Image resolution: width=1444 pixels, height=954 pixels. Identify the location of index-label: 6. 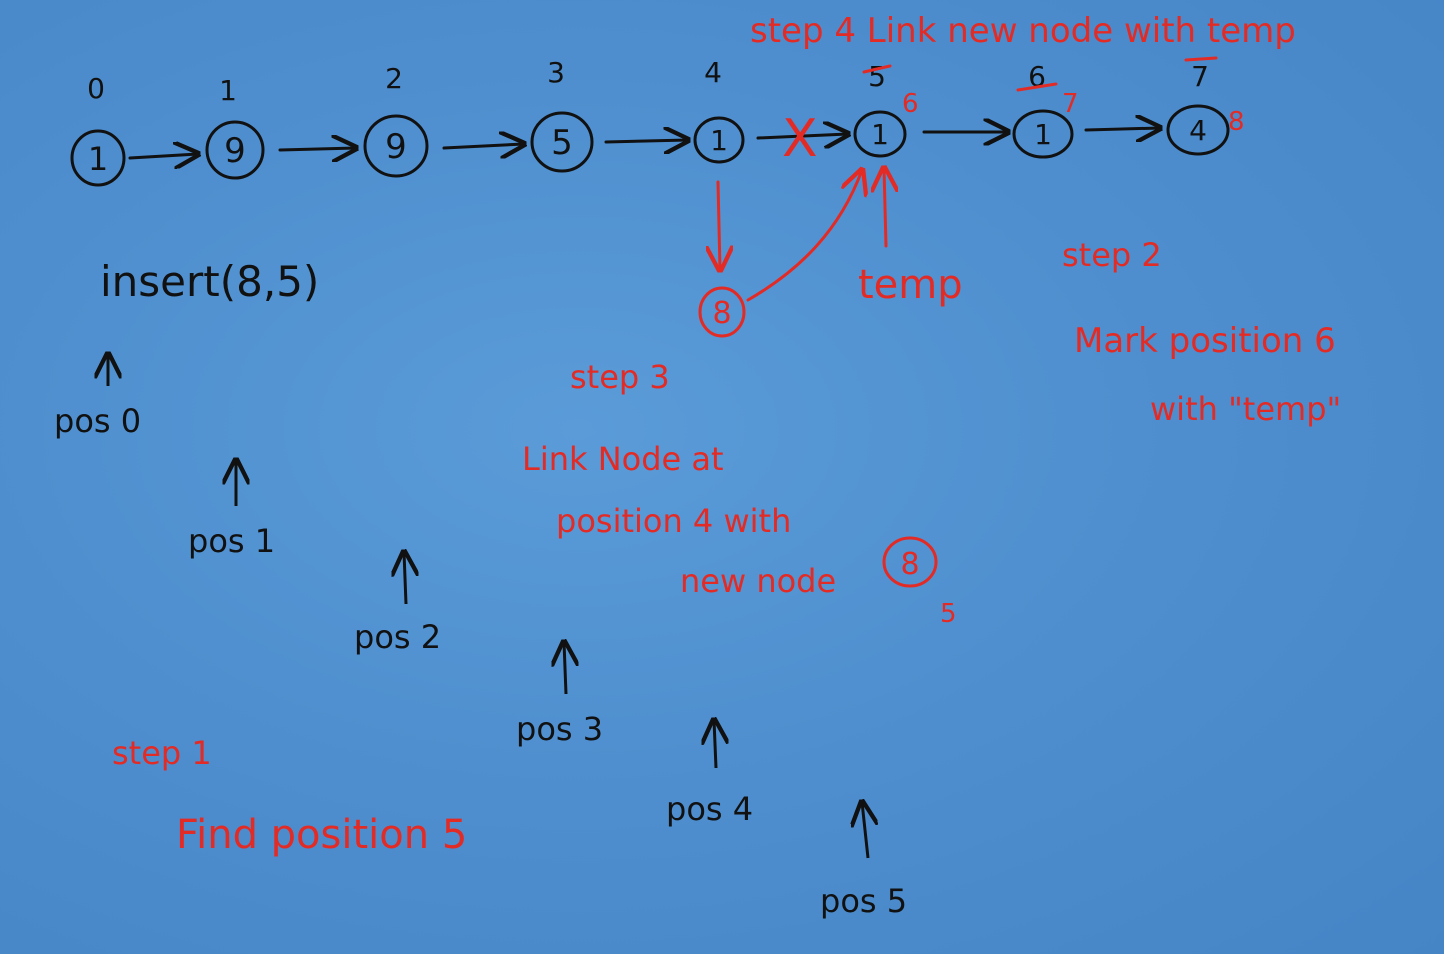
(1037, 76).